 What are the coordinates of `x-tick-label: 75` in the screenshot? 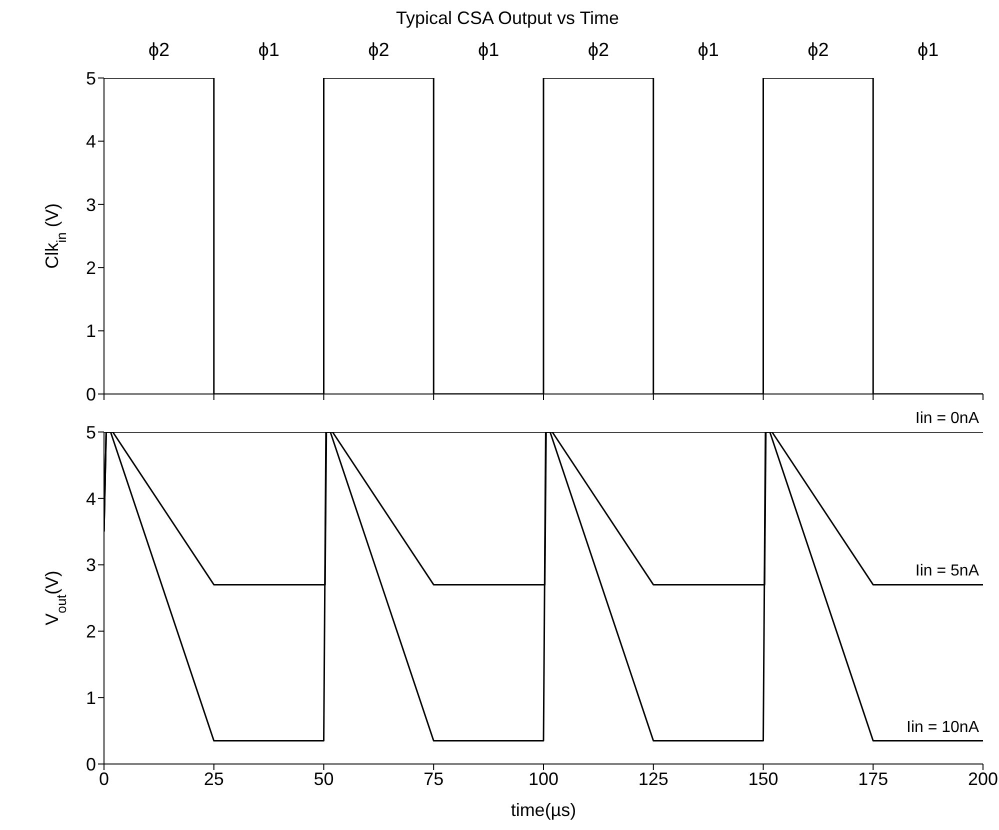 It's located at (434, 778).